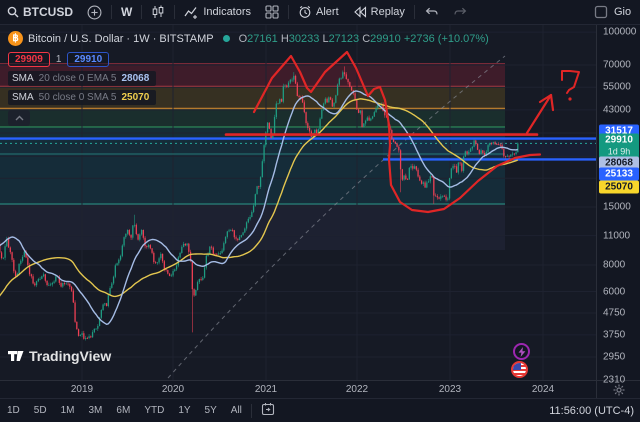  What do you see at coordinates (16, 356) in the screenshot?
I see `tradingview-logo-icon` at bounding box center [16, 356].